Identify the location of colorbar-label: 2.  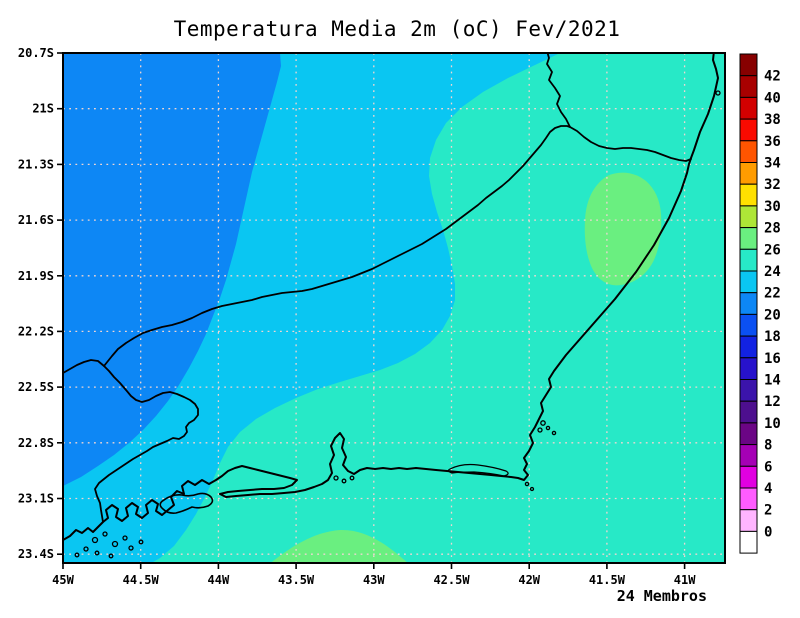
(768, 511).